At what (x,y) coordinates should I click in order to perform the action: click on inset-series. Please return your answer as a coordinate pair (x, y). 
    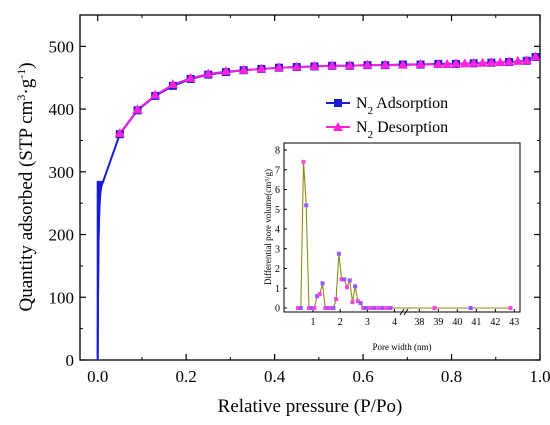
    Looking at the image, I should click on (404, 234).